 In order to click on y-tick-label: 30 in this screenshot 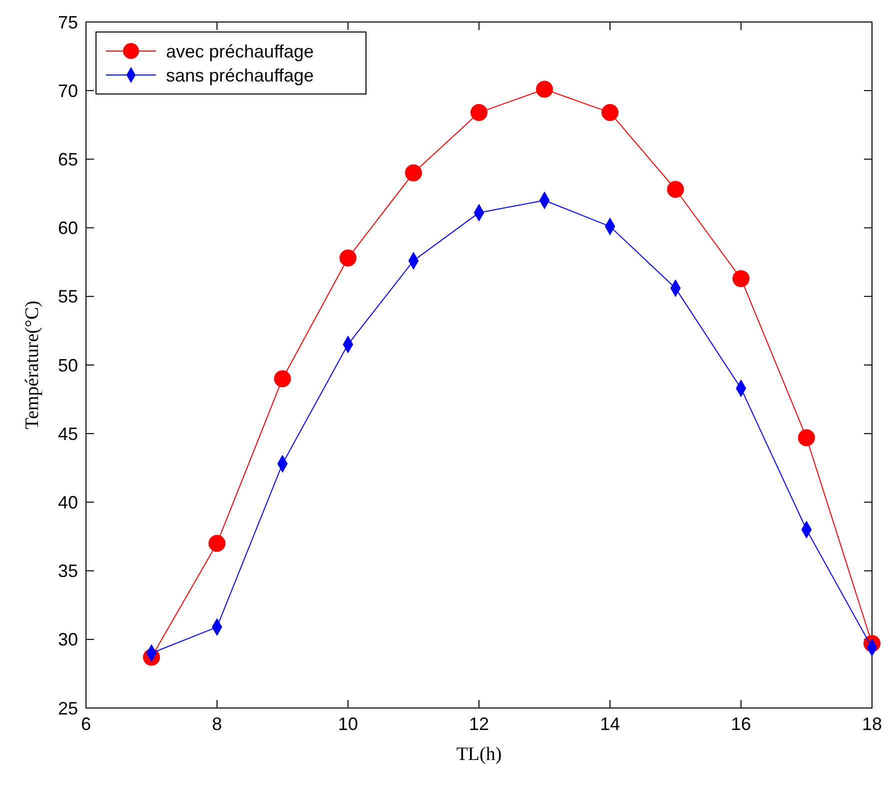, I will do `click(68, 640)`.